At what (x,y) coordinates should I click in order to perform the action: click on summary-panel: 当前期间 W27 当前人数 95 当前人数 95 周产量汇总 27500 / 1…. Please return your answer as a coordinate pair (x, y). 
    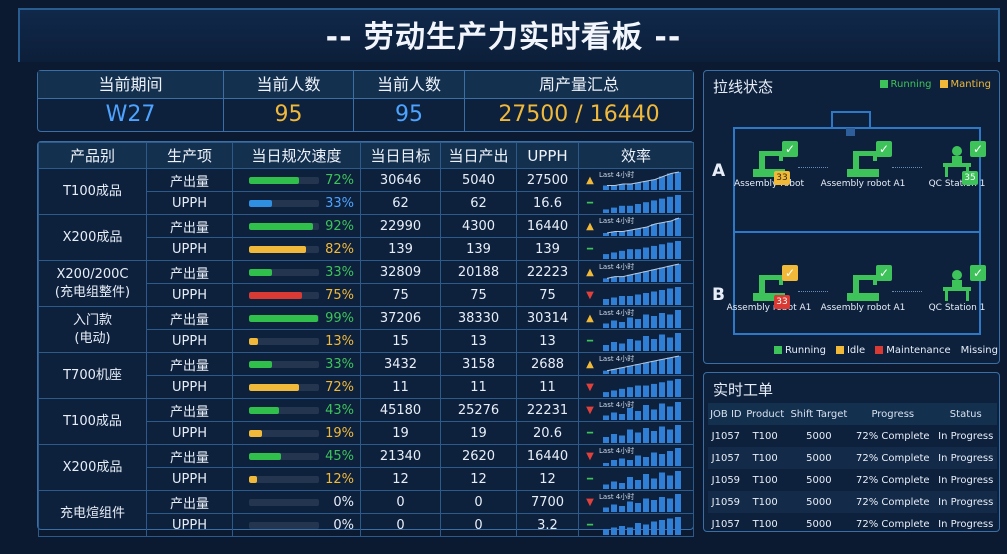
    Looking at the image, I should click on (365, 101).